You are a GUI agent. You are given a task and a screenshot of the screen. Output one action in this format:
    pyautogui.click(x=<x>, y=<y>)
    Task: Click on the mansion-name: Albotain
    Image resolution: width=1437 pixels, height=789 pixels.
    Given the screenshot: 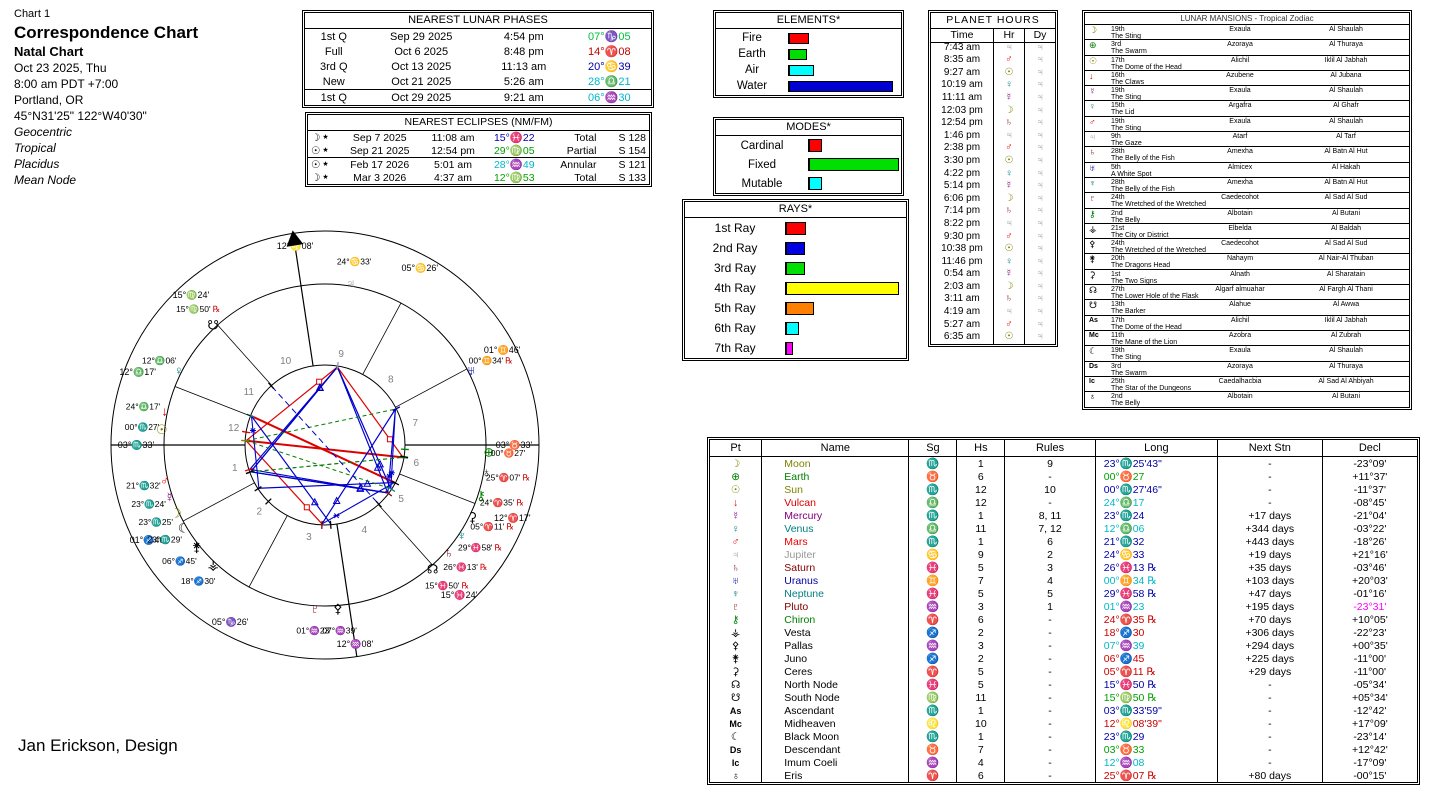 What is the action you would take?
    pyautogui.click(x=1240, y=397)
    